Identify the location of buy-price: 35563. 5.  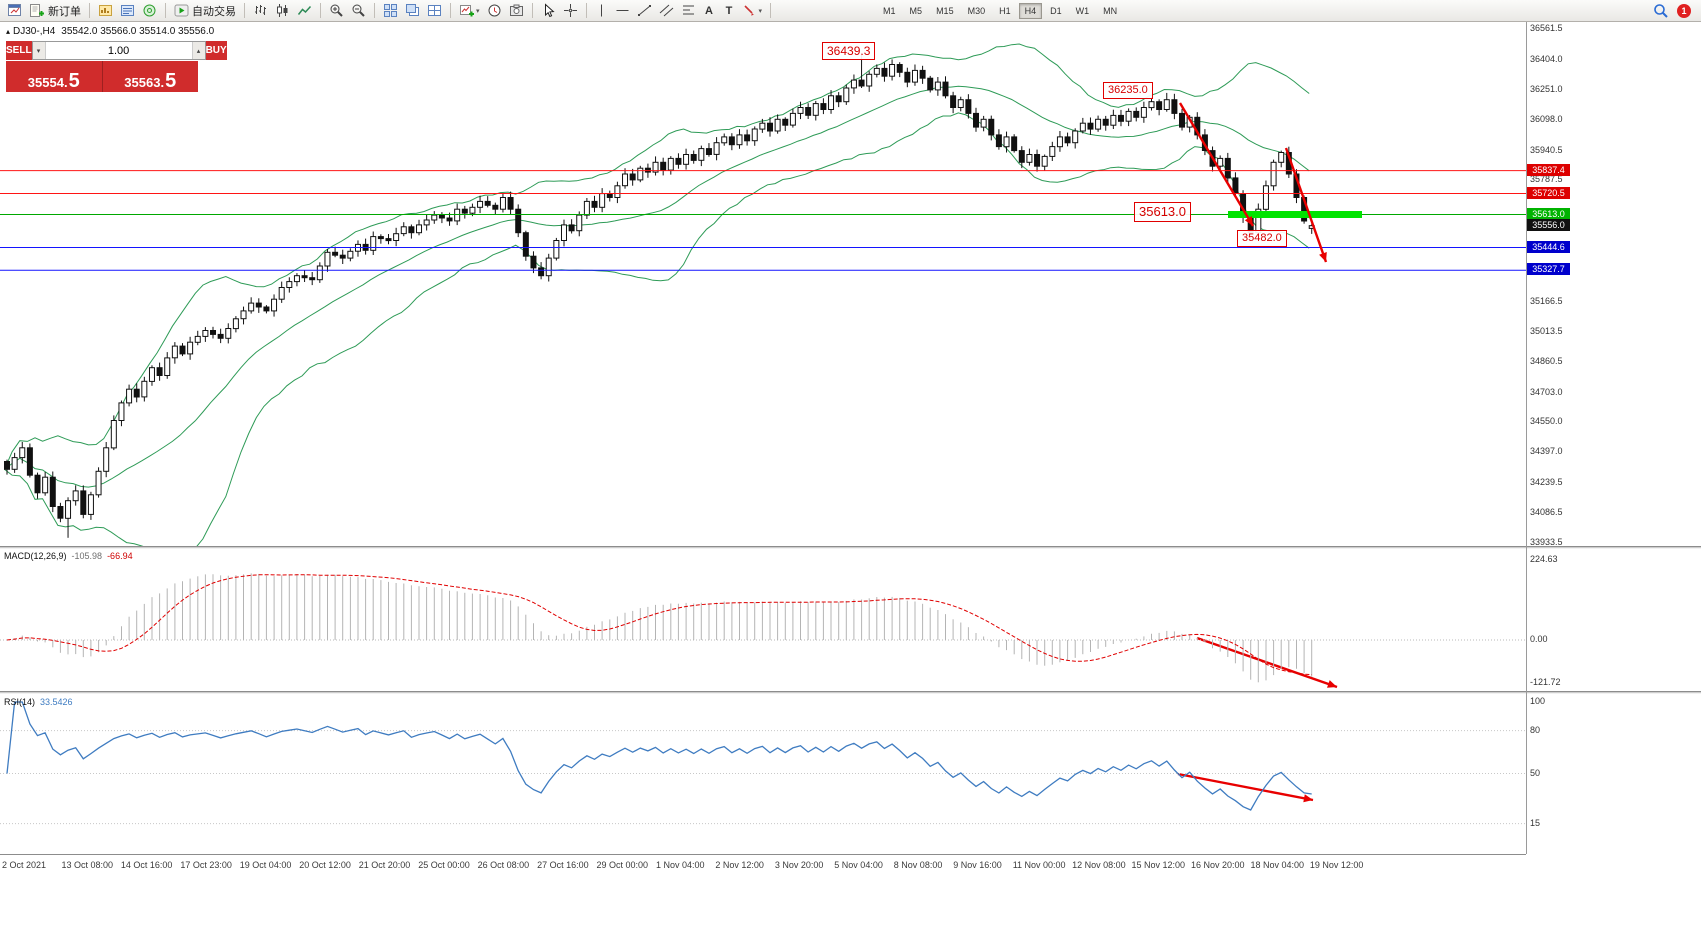
(150, 76).